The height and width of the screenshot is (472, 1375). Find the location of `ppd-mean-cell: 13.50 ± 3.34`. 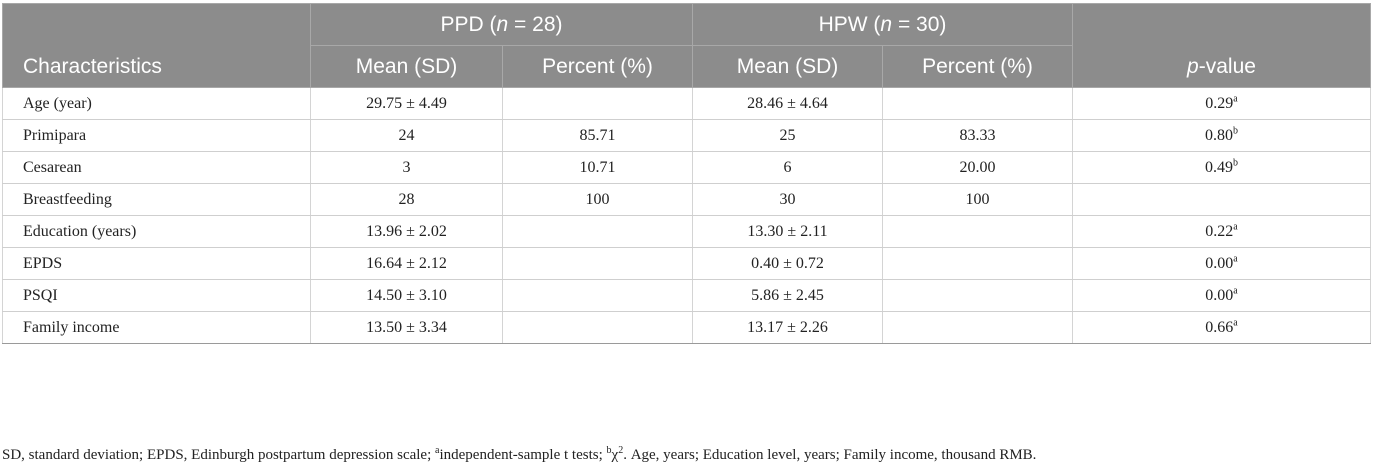

ppd-mean-cell: 13.50 ± 3.34 is located at coordinates (406, 327).